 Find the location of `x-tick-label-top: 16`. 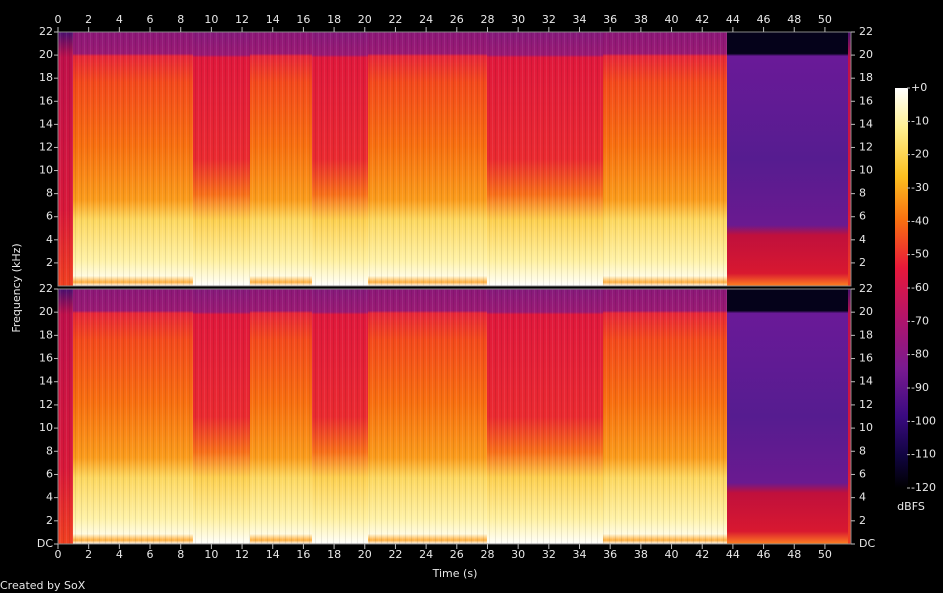

x-tick-label-top: 16 is located at coordinates (303, 19).